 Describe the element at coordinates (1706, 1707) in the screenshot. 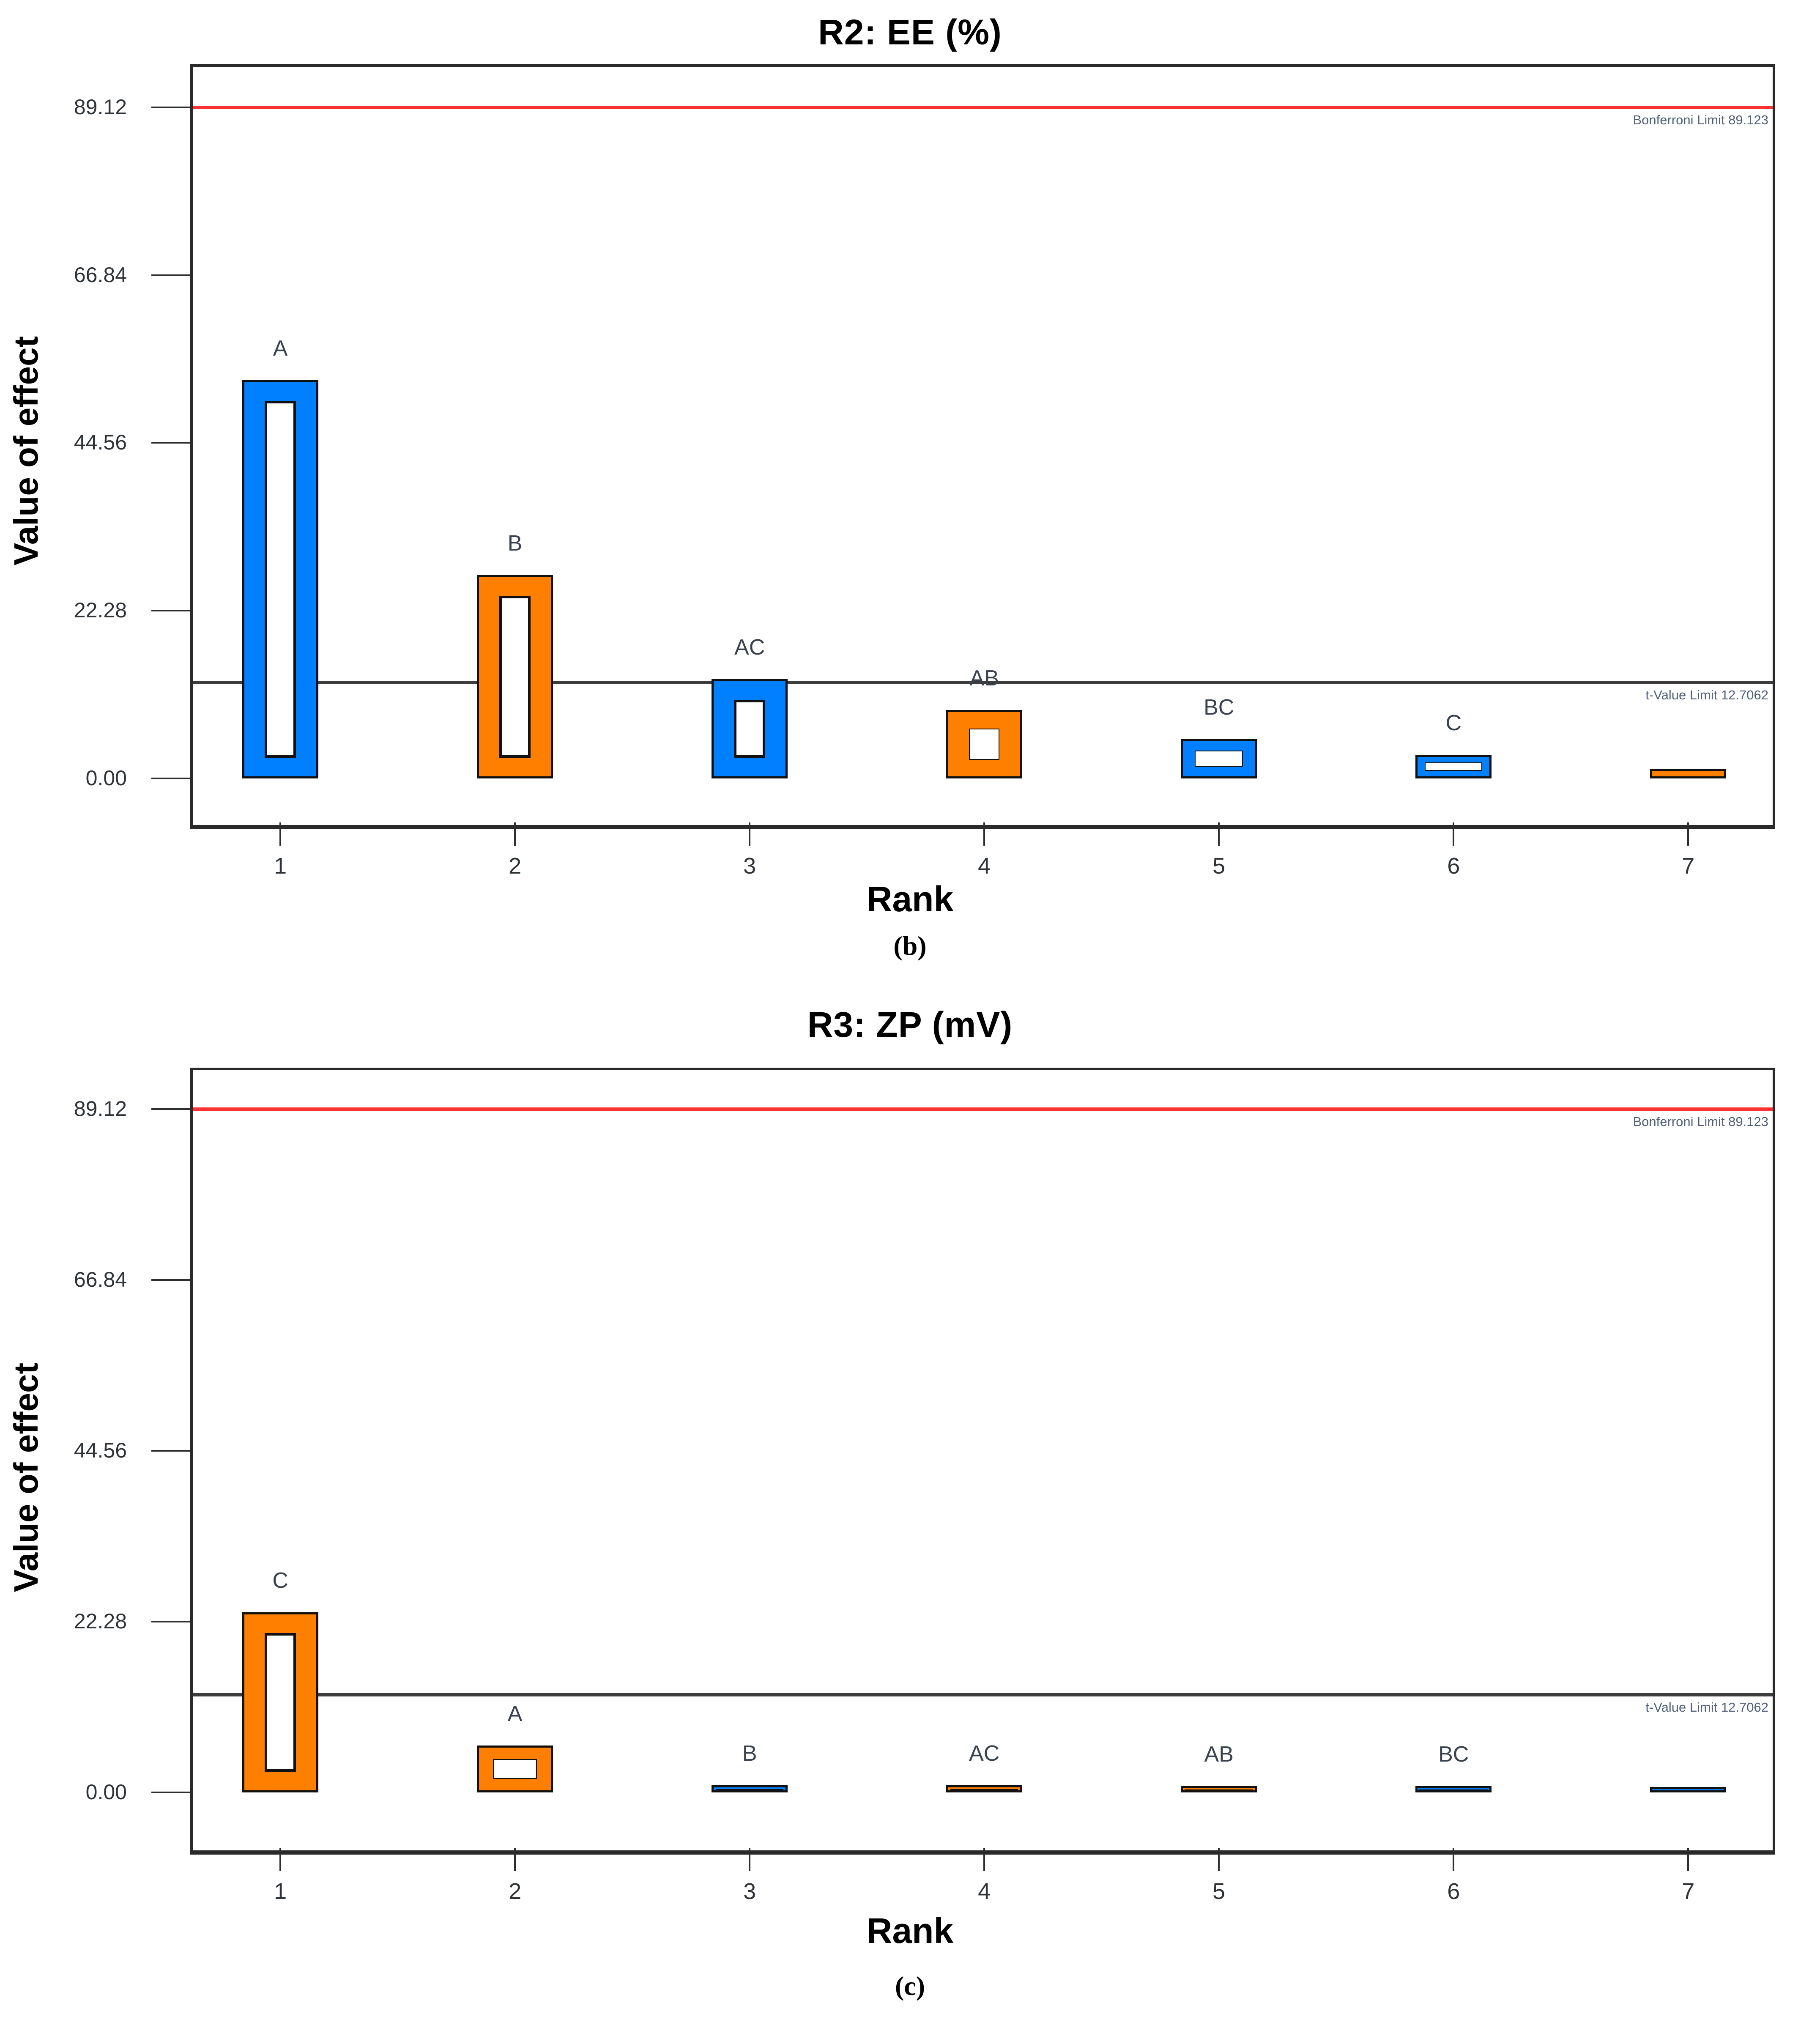

I see `t-value-limit-label: t-Value Limit 12.7062` at that location.